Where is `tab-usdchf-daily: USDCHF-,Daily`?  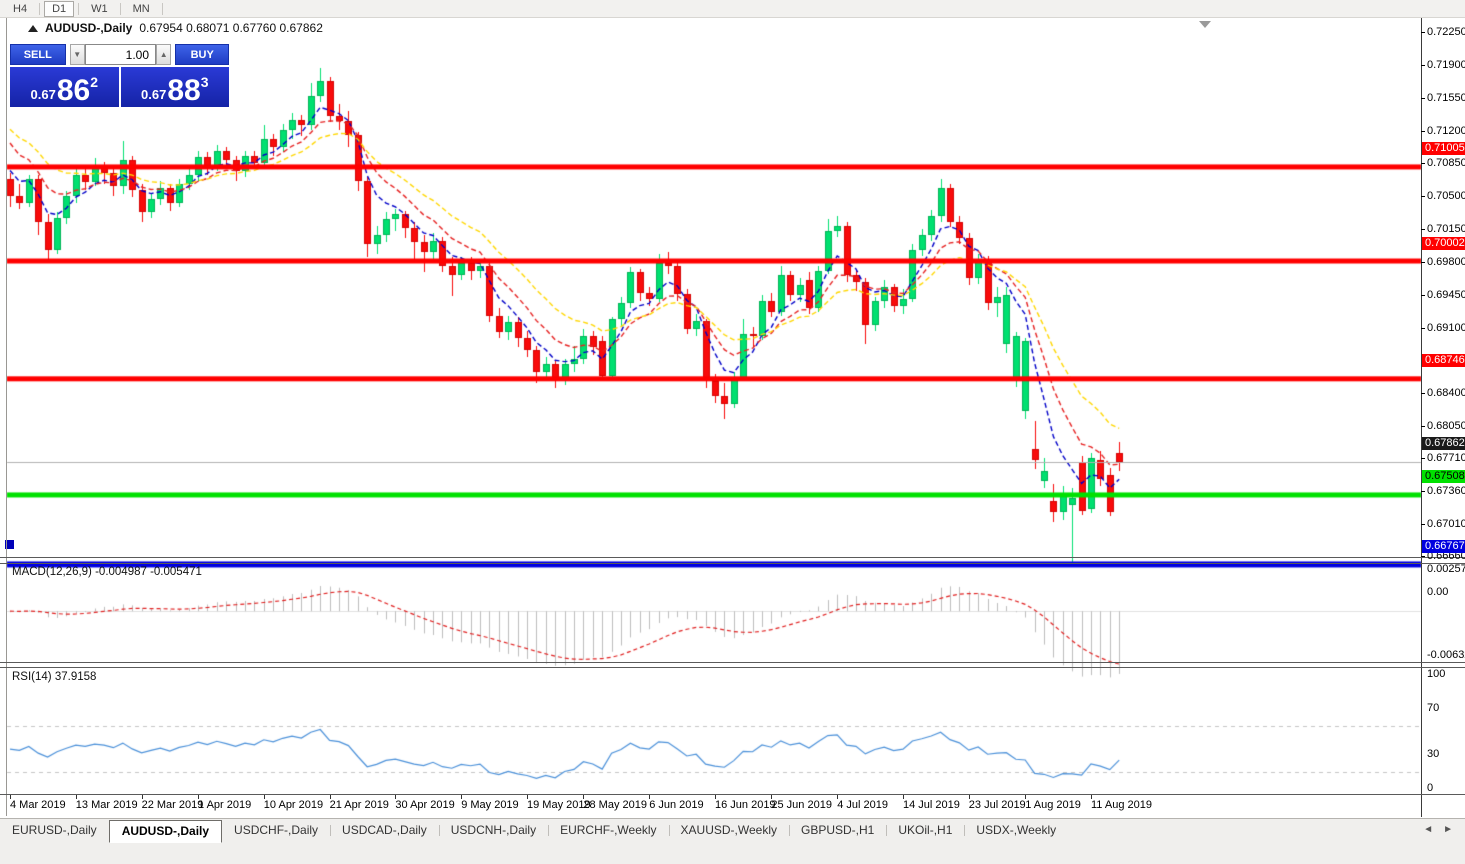 tab-usdchf-daily: USDCHF-,Daily is located at coordinates (276, 830).